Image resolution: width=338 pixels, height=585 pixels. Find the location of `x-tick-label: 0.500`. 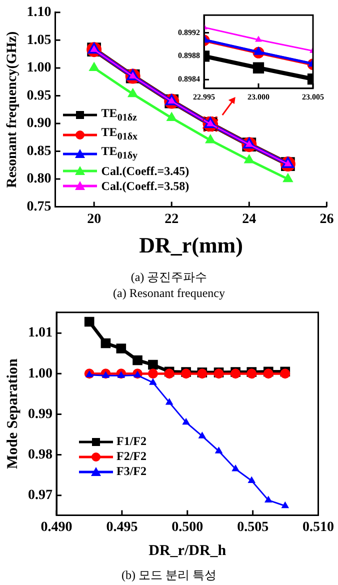

x-tick-label: 0.500 is located at coordinates (188, 528).